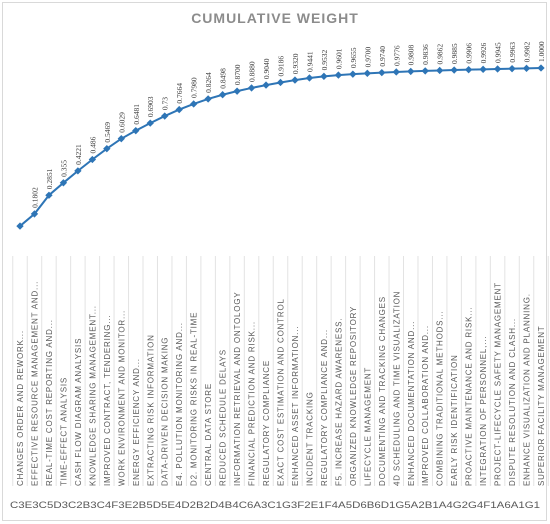  What do you see at coordinates (309, 61) in the screenshot?
I see `data-label: 0.9441` at bounding box center [309, 61].